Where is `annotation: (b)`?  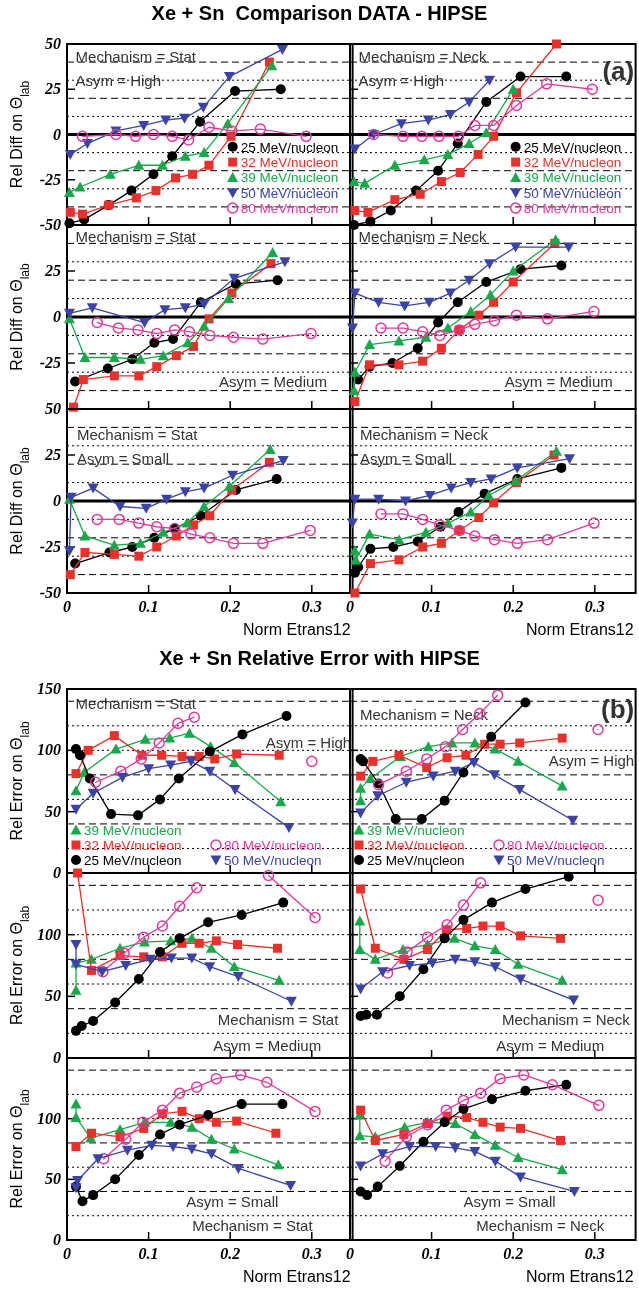
annotation: (b) is located at coordinates (617, 709).